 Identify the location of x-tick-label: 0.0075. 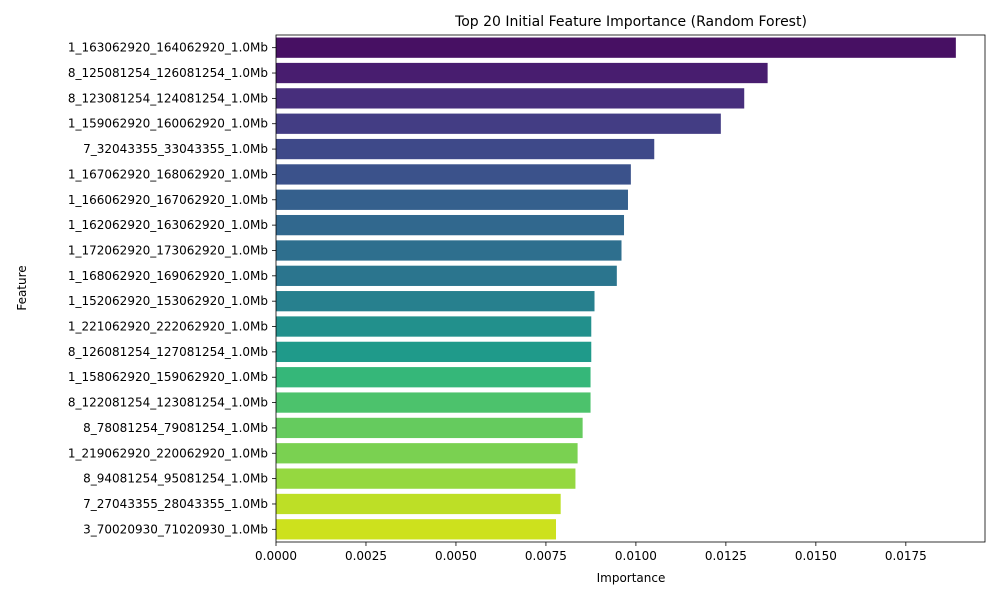
(546, 556).